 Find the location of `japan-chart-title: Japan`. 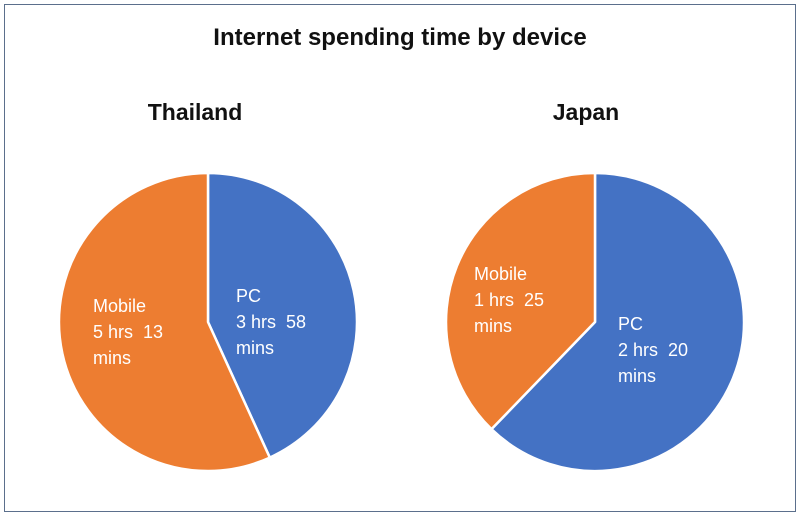

japan-chart-title: Japan is located at coordinates (586, 112).